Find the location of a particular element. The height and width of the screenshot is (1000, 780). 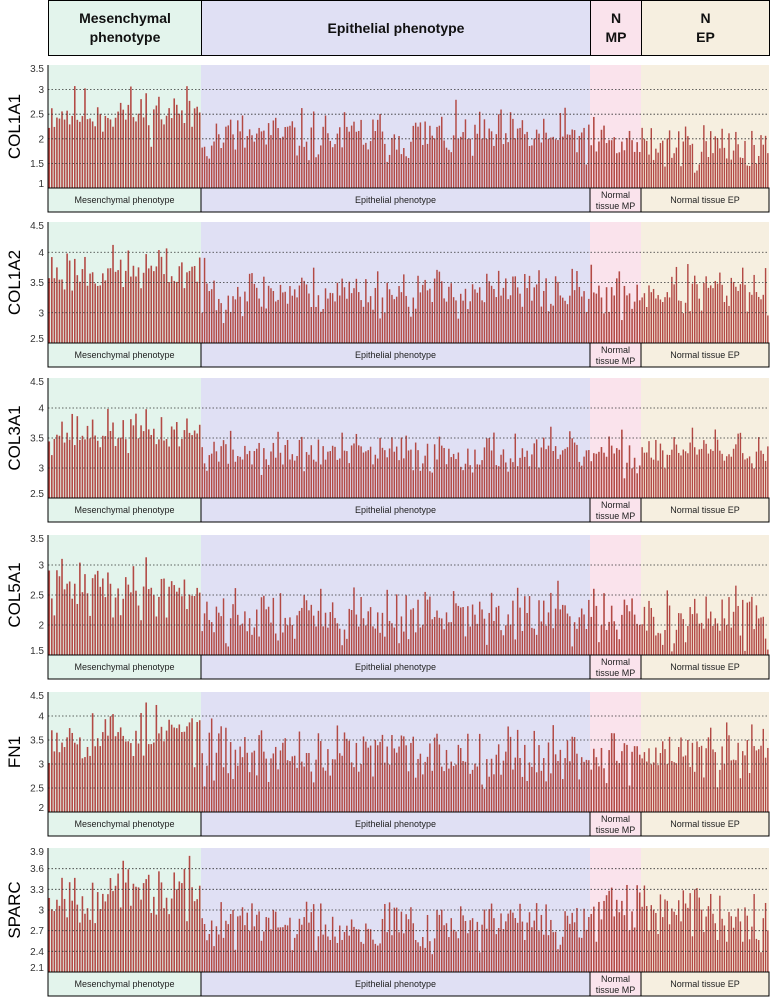

y-tick-label: 2 is located at coordinates (41, 626).